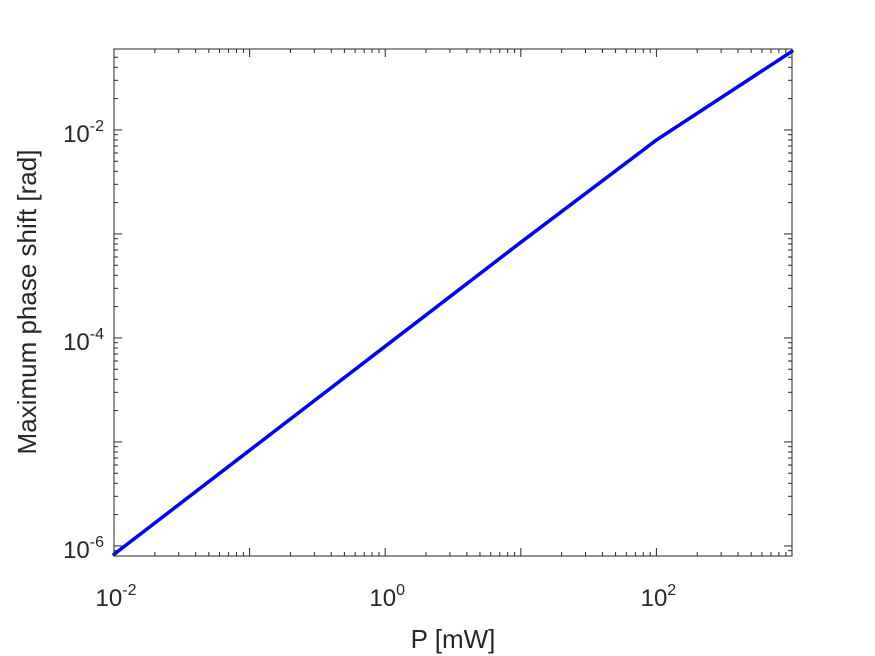 This screenshot has width=875, height=656. I want to click on y-tick-label: 10⁻⁴, so click(83, 341).